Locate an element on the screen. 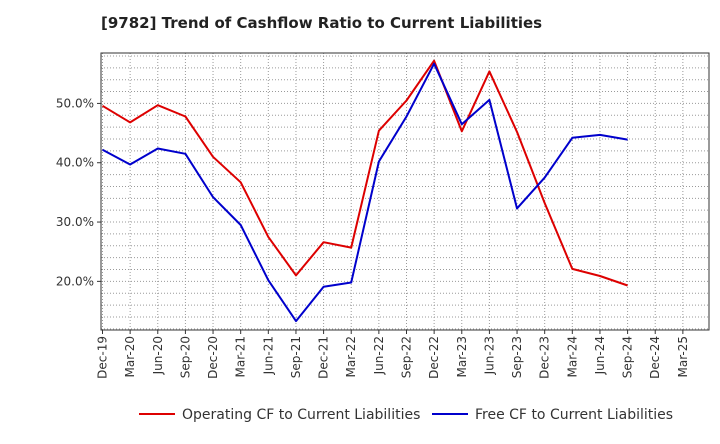 This screenshot has width=720, height=444. y-tick-label: 30.0% is located at coordinates (75, 222).